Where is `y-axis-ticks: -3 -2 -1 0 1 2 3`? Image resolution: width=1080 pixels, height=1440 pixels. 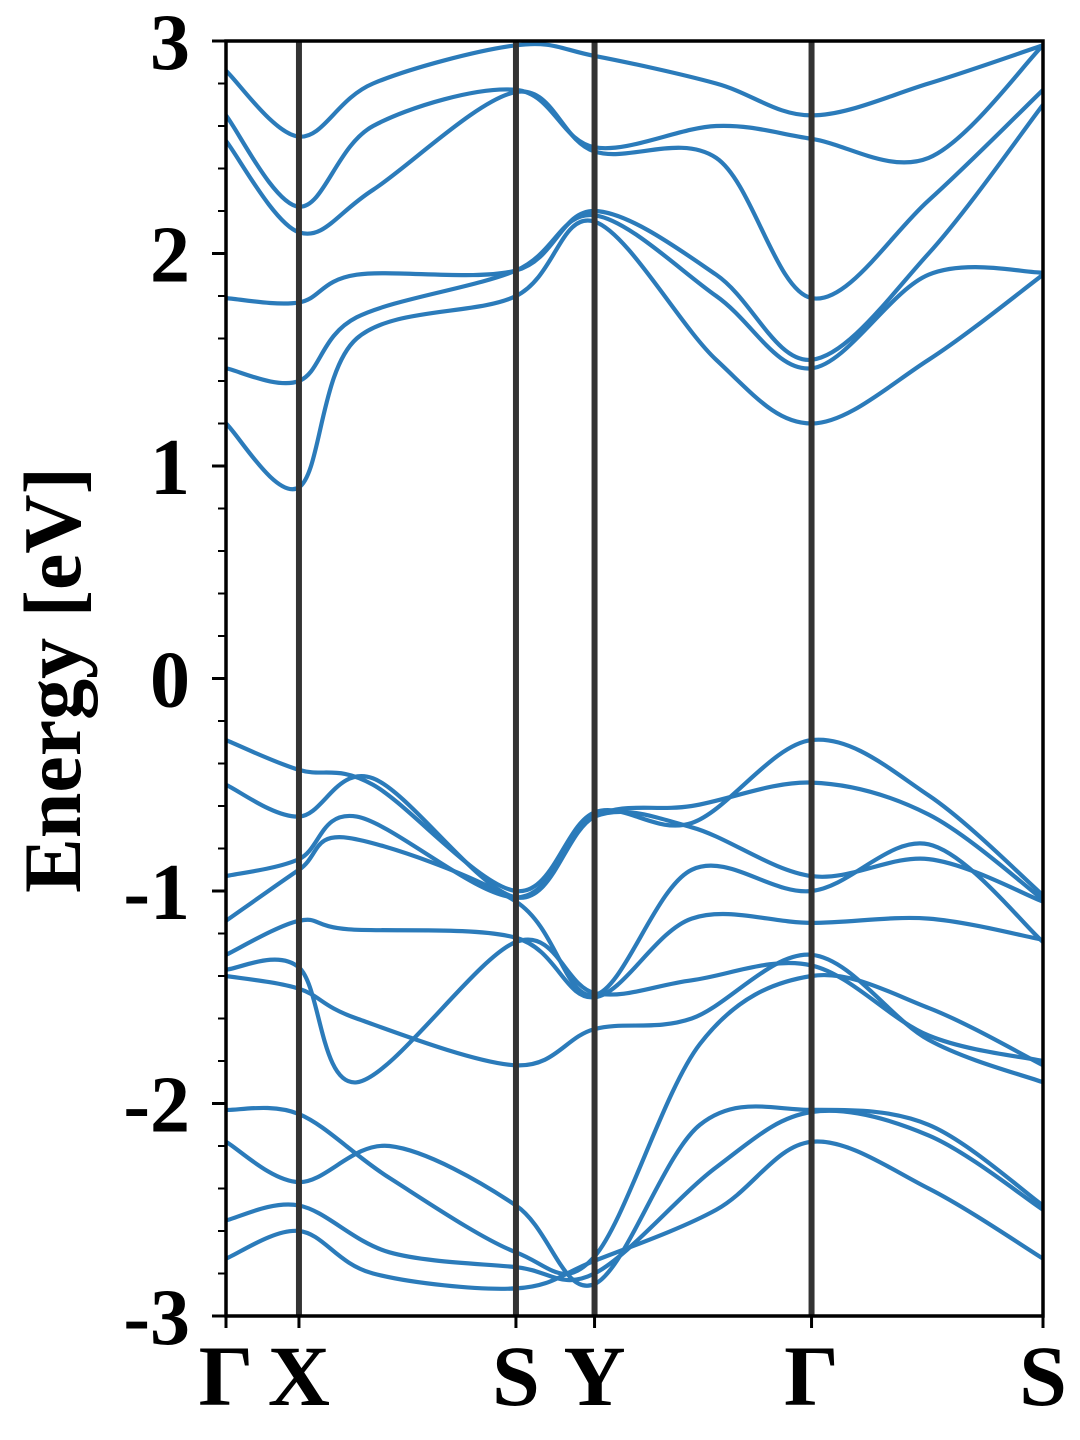
y-axis-ticks: -3 -2 -1 0 1 2 3 is located at coordinates (174, 681).